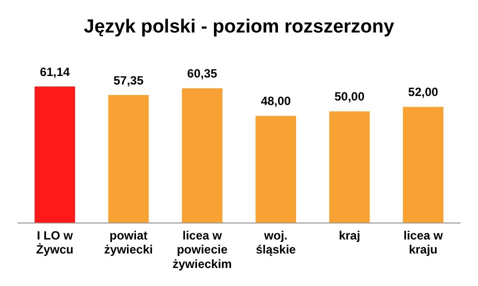 This screenshot has width=478, height=286. I want to click on x-tick-label: I LO w Żywcu, so click(55, 242).